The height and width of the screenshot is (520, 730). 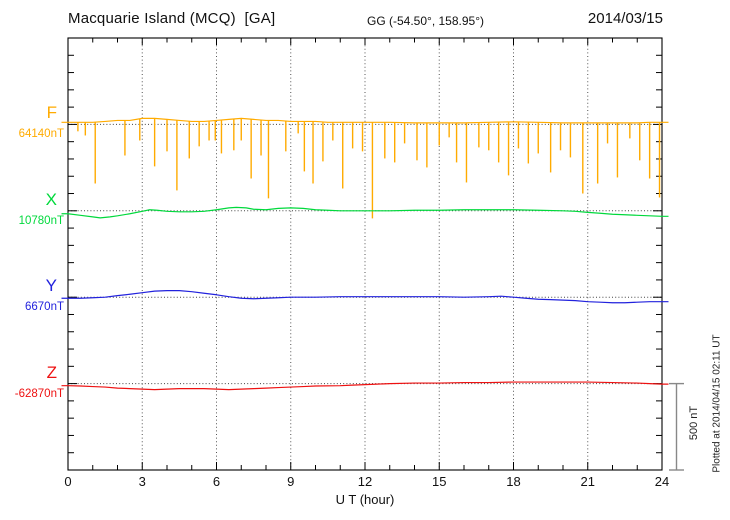 What do you see at coordinates (365, 120) in the screenshot?
I see `trace-F` at bounding box center [365, 120].